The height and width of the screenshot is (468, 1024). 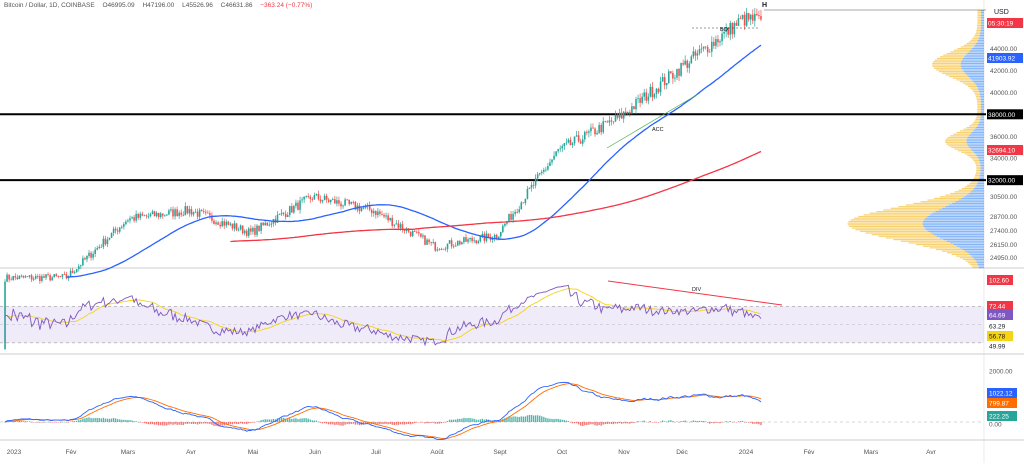 What do you see at coordinates (1003, 93) in the screenshot?
I see `price-tick-label: 40000.00` at bounding box center [1003, 93].